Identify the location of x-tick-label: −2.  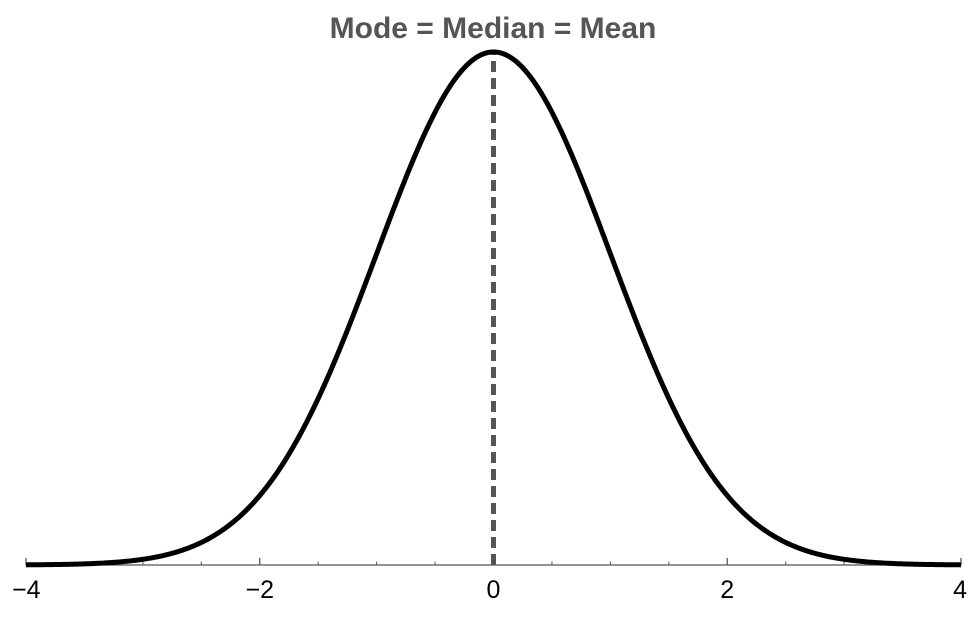
(259, 590).